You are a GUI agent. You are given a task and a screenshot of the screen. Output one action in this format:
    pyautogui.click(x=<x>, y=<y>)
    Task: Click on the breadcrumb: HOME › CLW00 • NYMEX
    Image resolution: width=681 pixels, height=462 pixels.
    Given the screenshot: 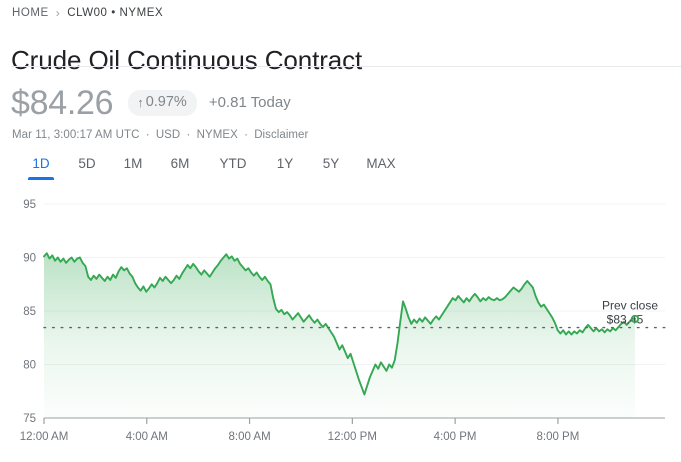 What is the action you would take?
    pyautogui.click(x=87, y=13)
    